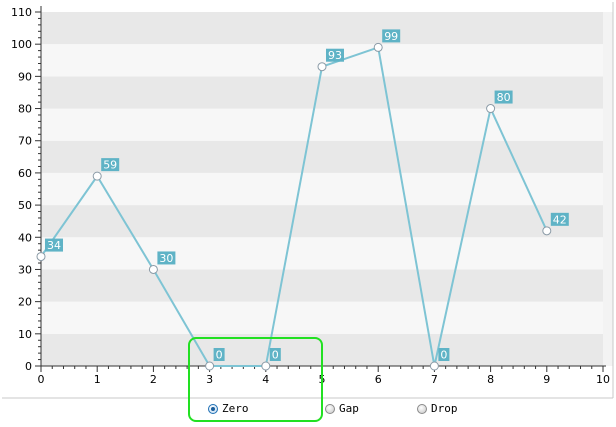 The image size is (616, 427). What do you see at coordinates (235, 408) in the screenshot?
I see `radio-zero-label: Zero` at bounding box center [235, 408].